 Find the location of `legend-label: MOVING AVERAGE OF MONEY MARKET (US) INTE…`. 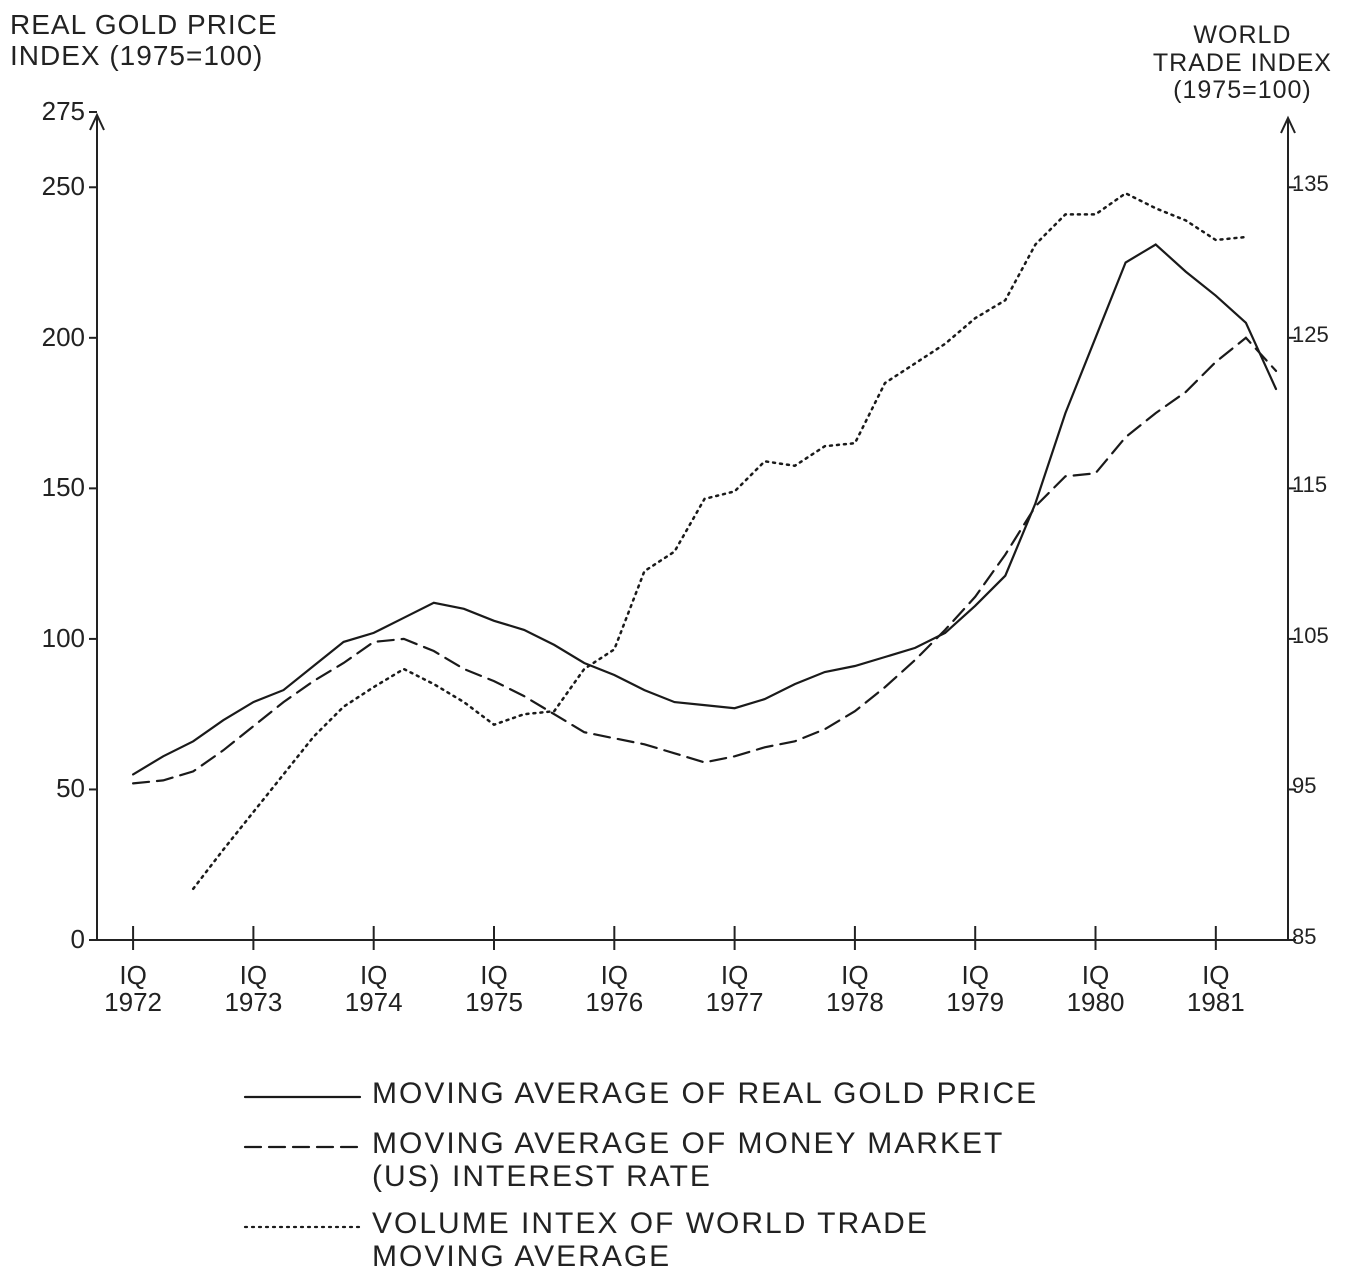

legend-label: MOVING AVERAGE OF MONEY MARKET (US) INTE… is located at coordinates (688, 1160).